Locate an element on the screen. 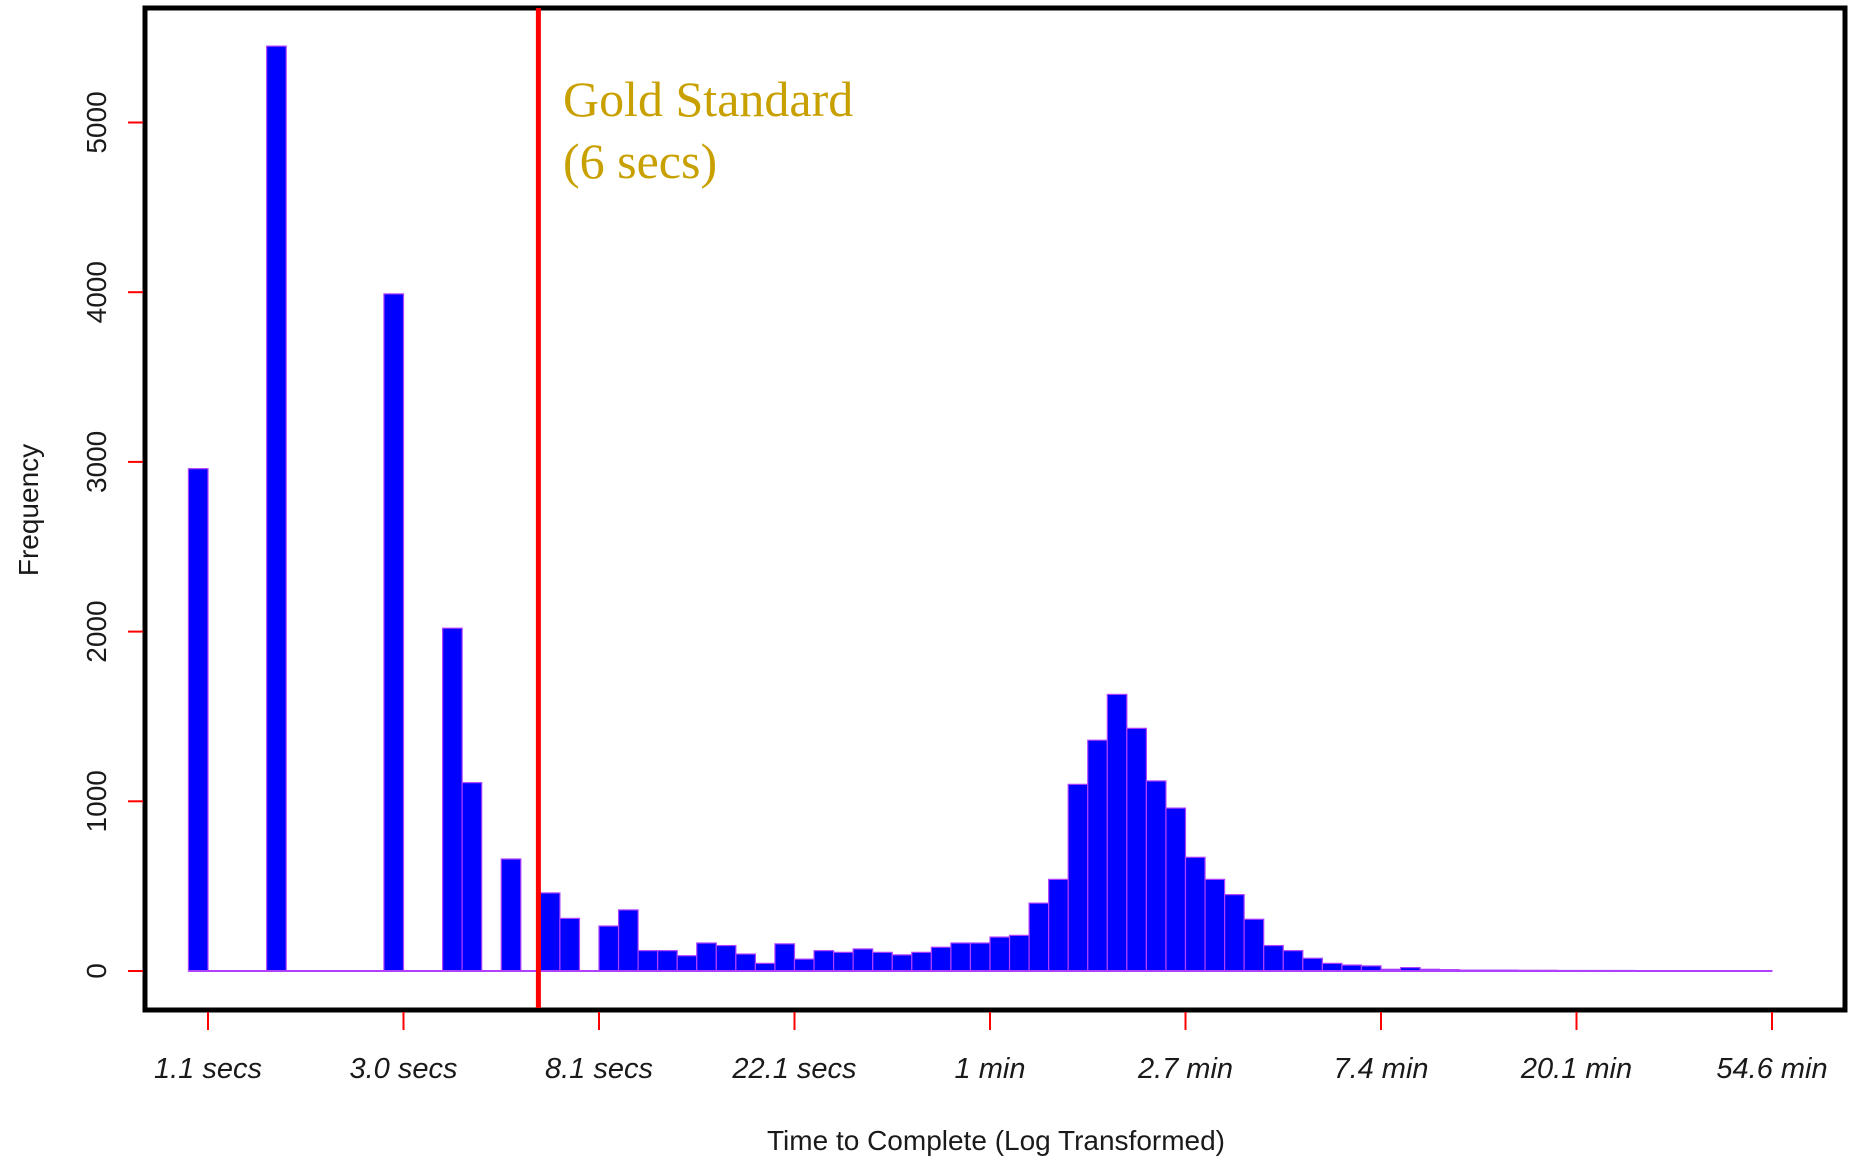 Image resolution: width=1860 pixels, height=1157 pixels. gold-standard-label: Gold Standard is located at coordinates (708, 99).